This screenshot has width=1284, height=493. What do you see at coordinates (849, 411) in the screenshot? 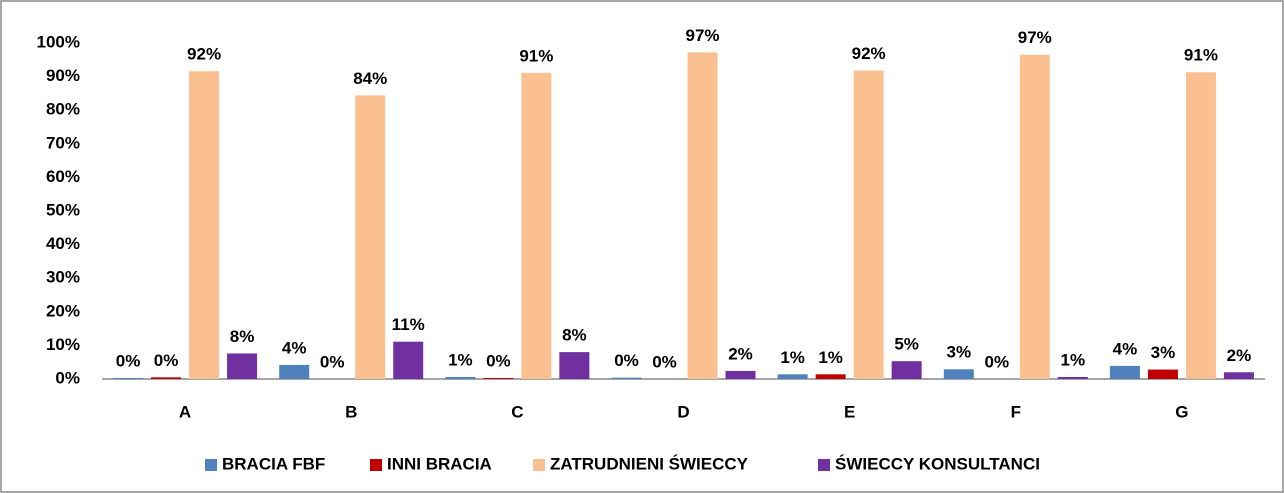
I see `x-tick-label: E` at bounding box center [849, 411].